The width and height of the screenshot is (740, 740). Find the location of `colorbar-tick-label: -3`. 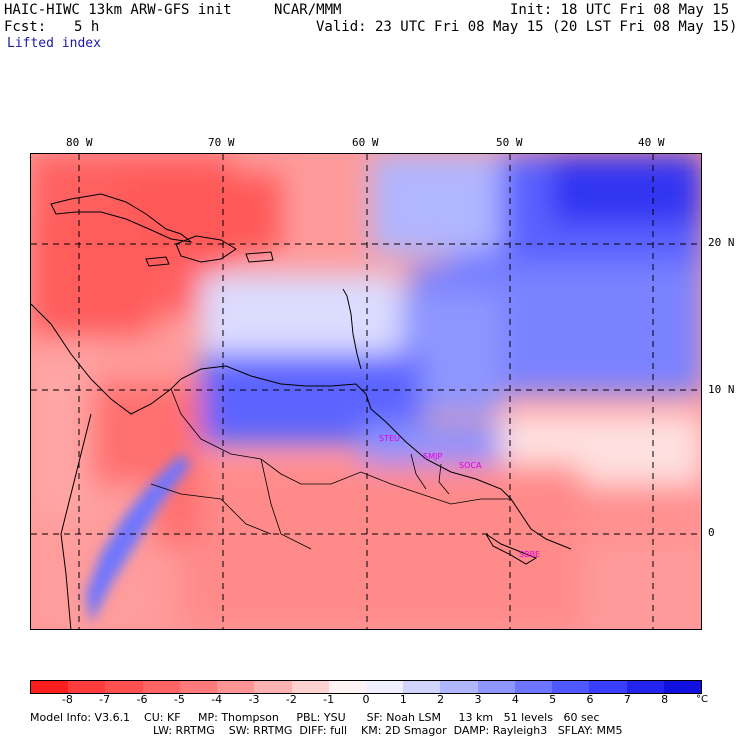

colorbar-tick-label: -3 is located at coordinates (254, 699).